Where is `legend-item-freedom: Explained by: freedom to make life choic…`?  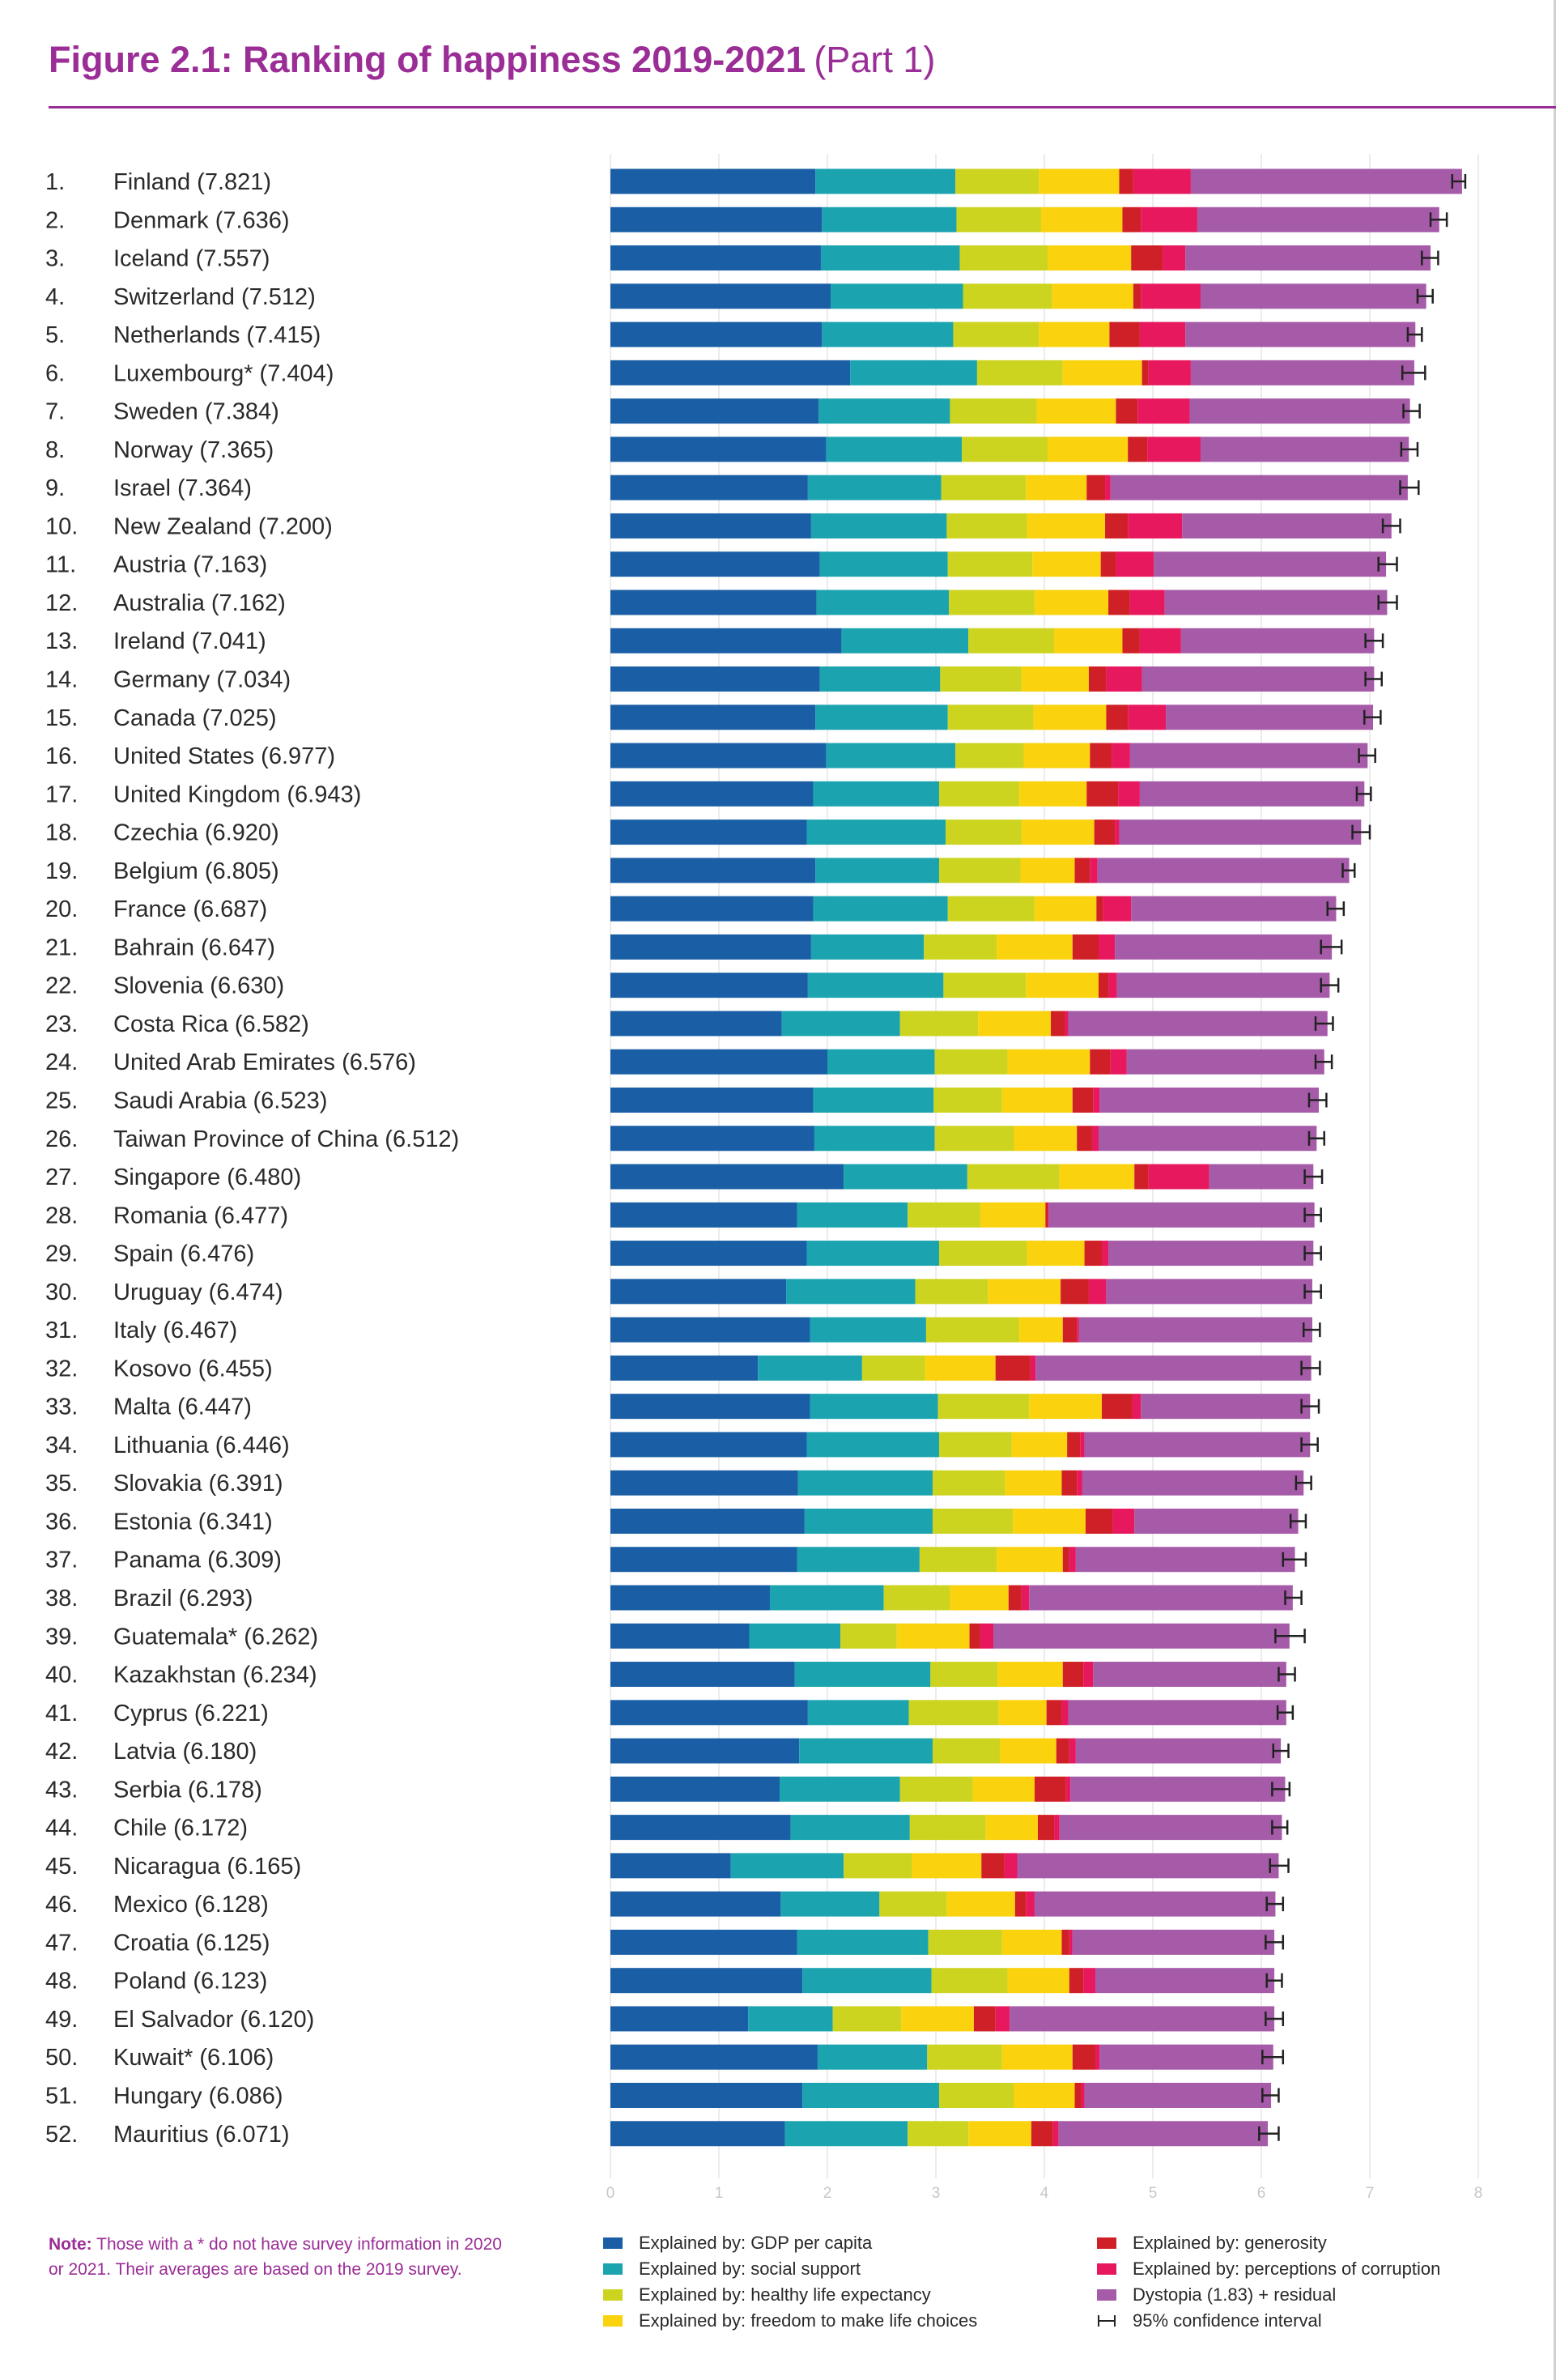 legend-item-freedom: Explained by: freedom to make life choic… is located at coordinates (790, 2320).